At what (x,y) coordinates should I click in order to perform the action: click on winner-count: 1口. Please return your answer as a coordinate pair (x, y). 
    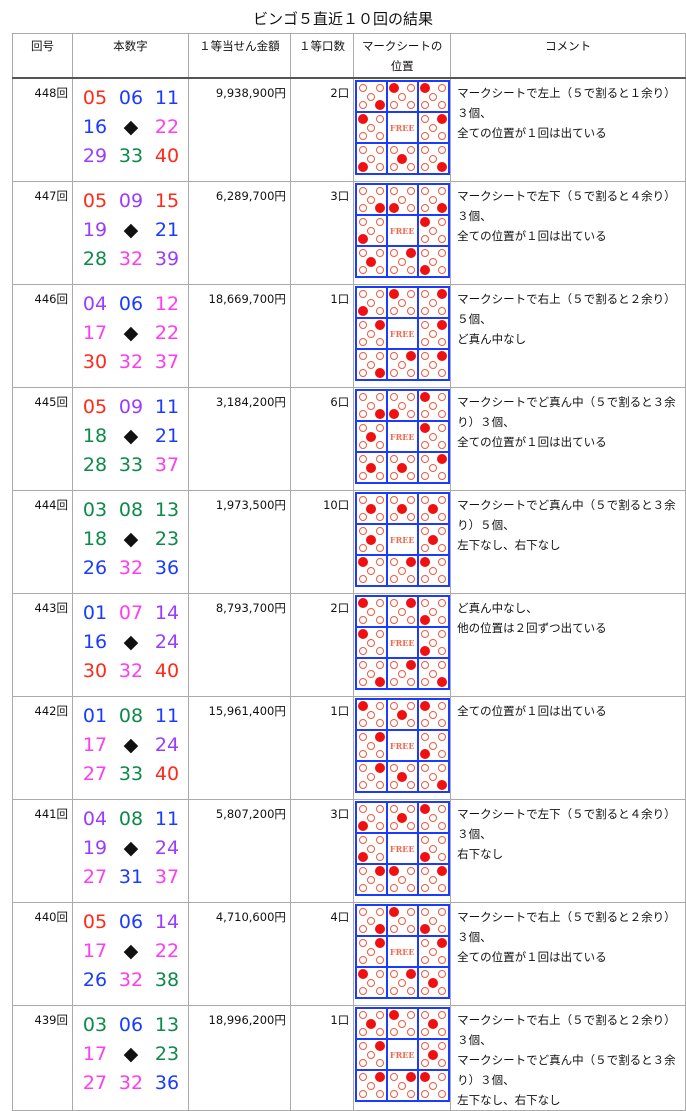
    Looking at the image, I should click on (322, 1058).